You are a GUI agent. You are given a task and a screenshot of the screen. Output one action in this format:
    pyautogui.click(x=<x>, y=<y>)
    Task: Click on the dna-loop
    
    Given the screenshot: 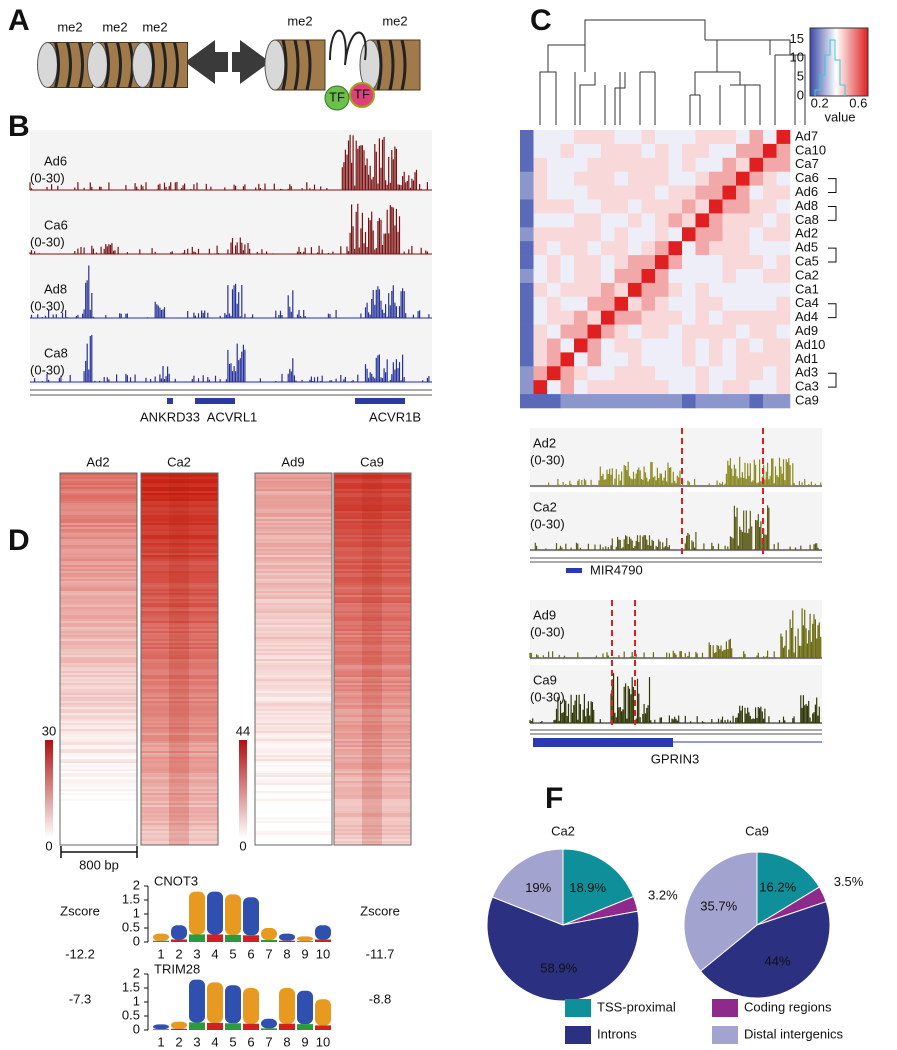 What is the action you would take?
    pyautogui.click(x=348, y=47)
    